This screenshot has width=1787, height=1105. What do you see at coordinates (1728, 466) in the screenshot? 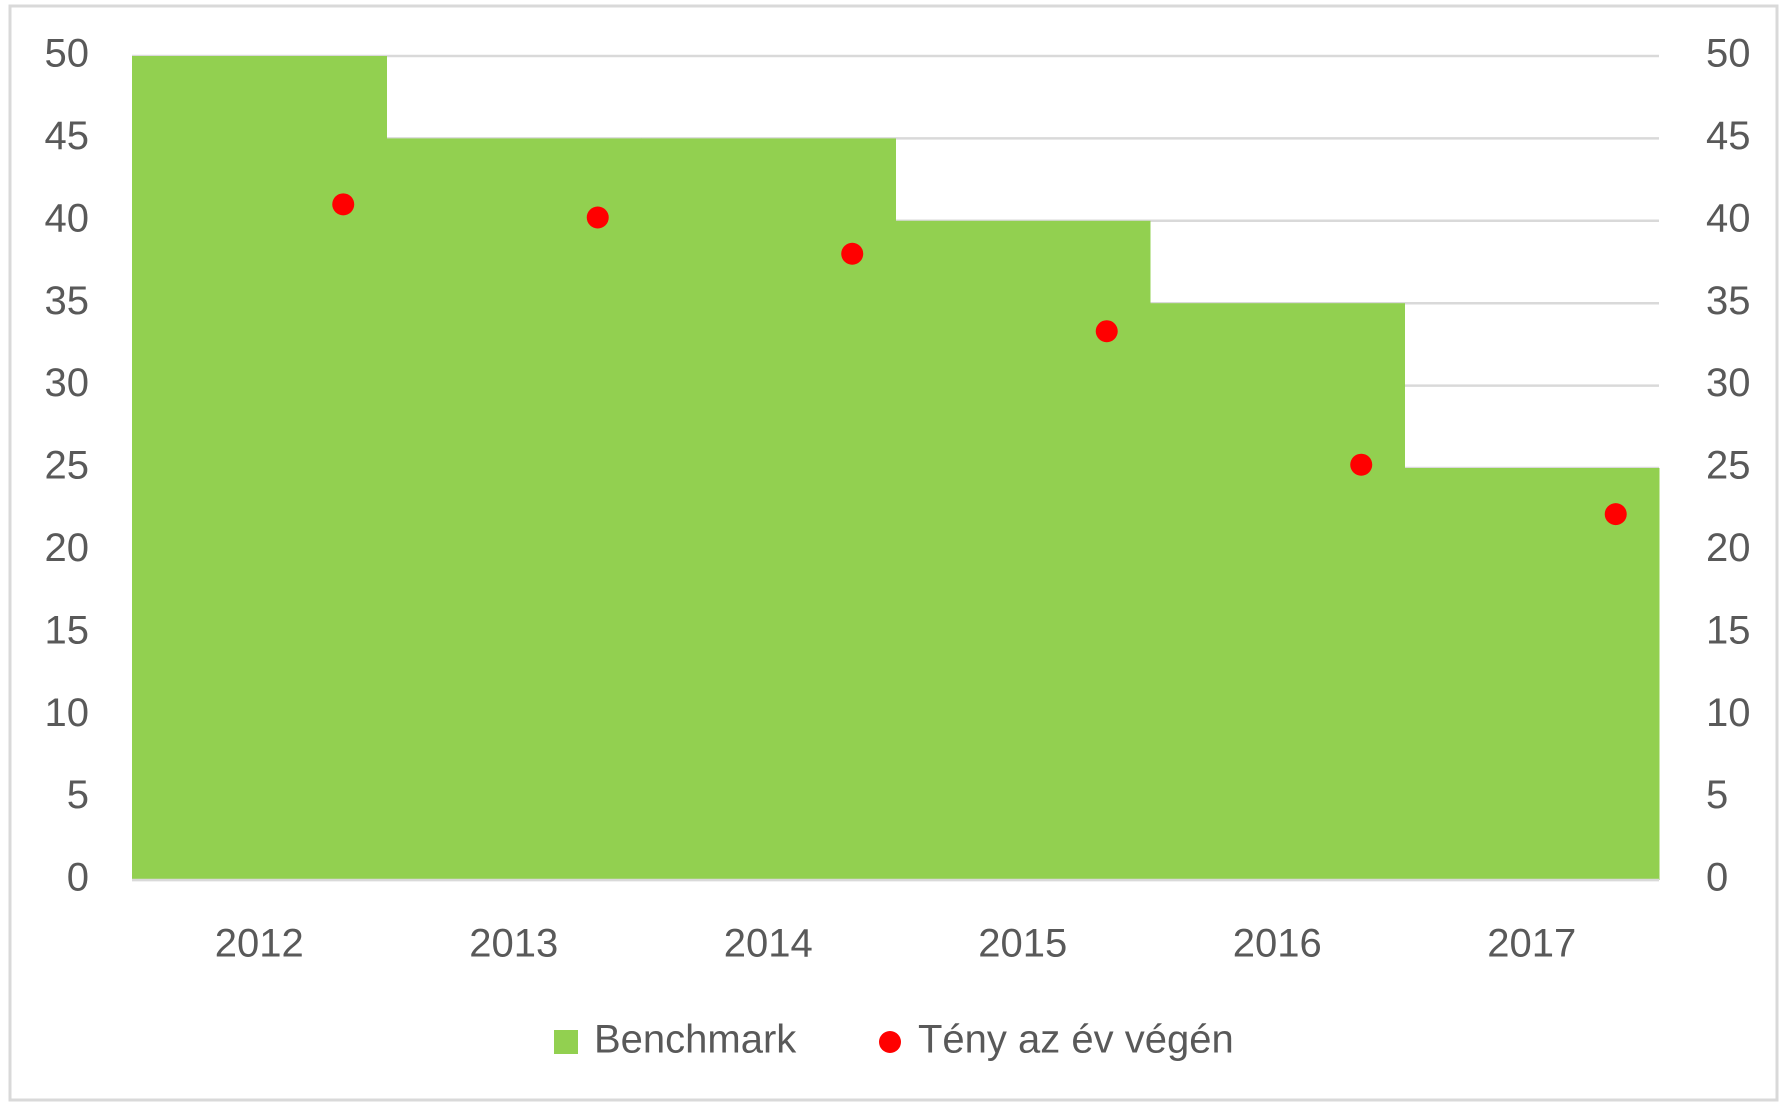
I see `y2-tick-label: 25` at bounding box center [1728, 466].